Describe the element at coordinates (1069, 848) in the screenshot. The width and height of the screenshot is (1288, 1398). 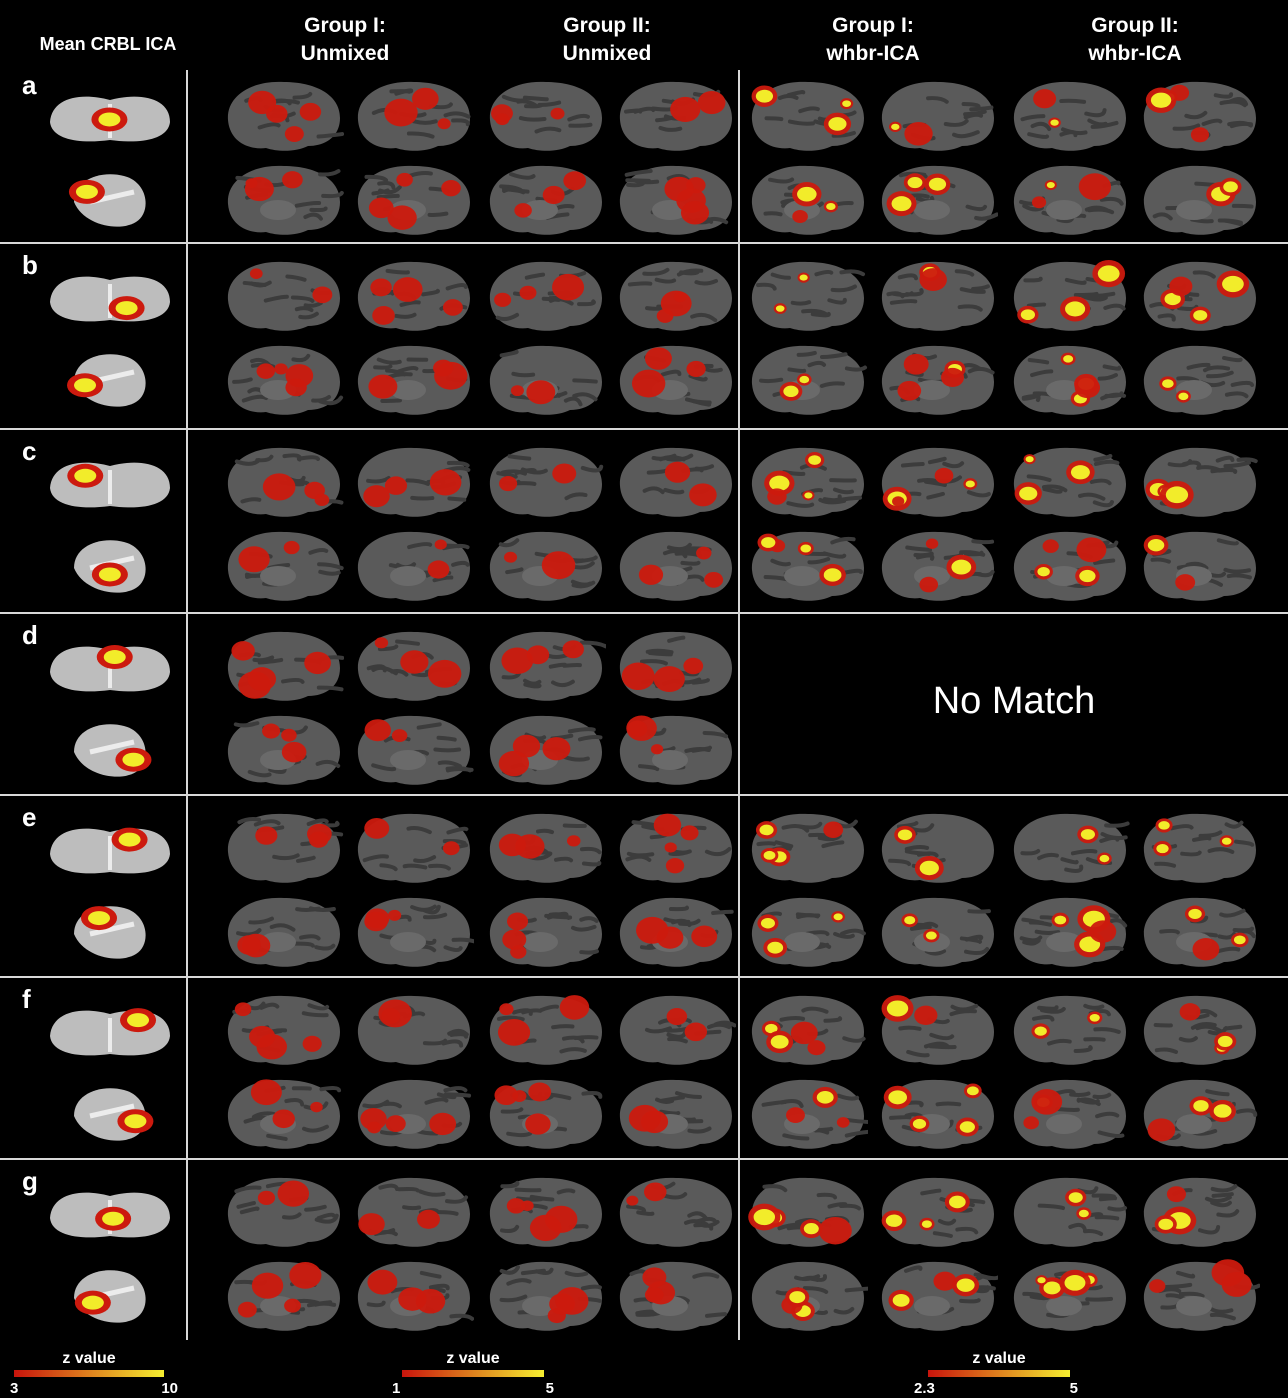
I see `cortex-surface` at that location.